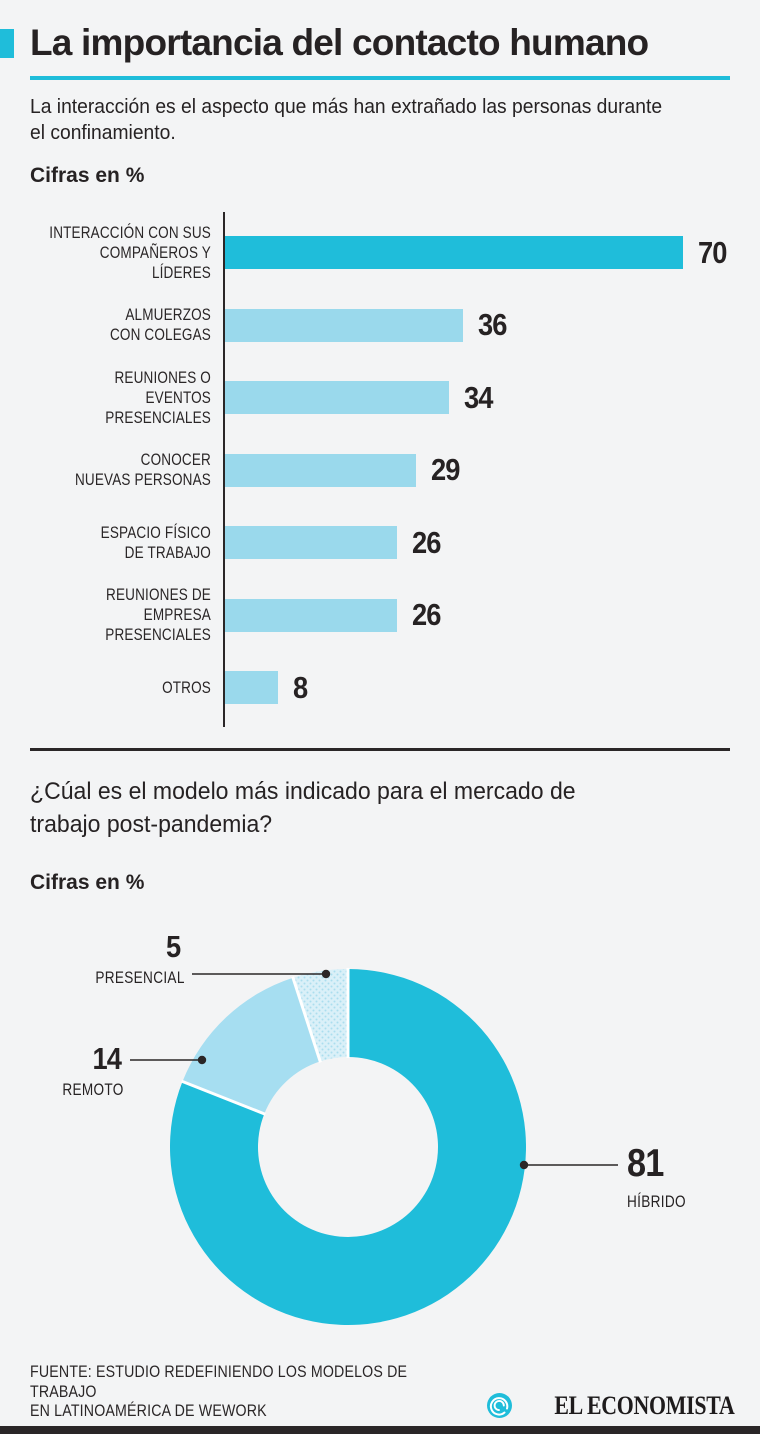  I want to click on bar-value: 34, so click(478, 397).